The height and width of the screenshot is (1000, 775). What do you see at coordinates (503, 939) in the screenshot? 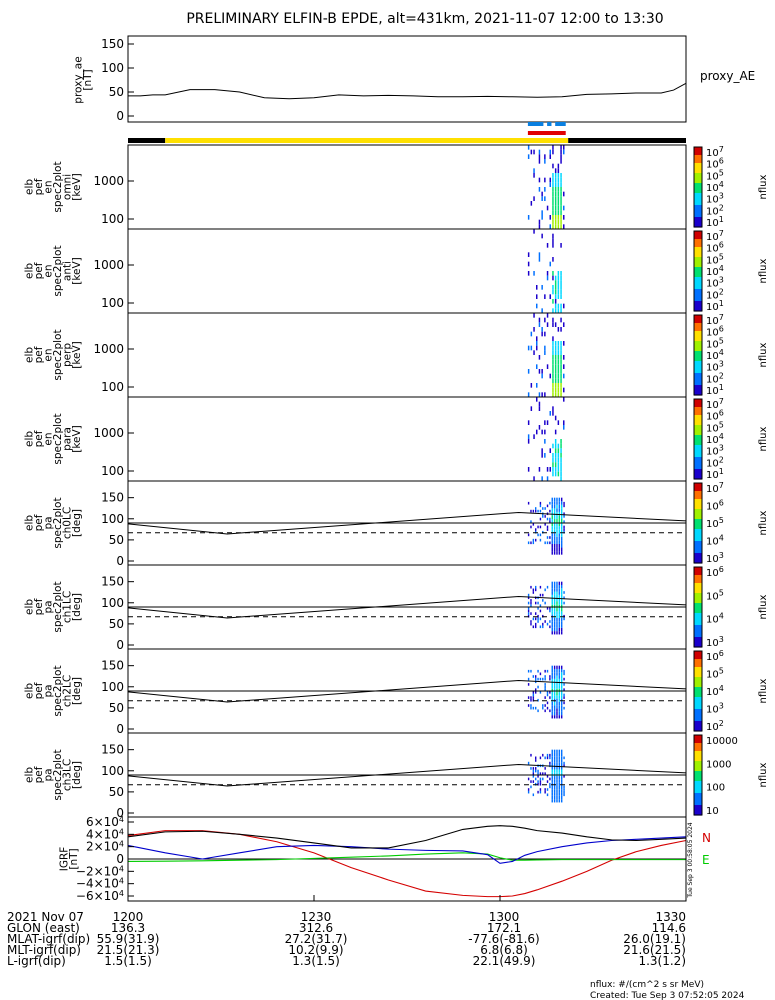
I see `table-cell: -77.6(-81.6)` at bounding box center [503, 939].